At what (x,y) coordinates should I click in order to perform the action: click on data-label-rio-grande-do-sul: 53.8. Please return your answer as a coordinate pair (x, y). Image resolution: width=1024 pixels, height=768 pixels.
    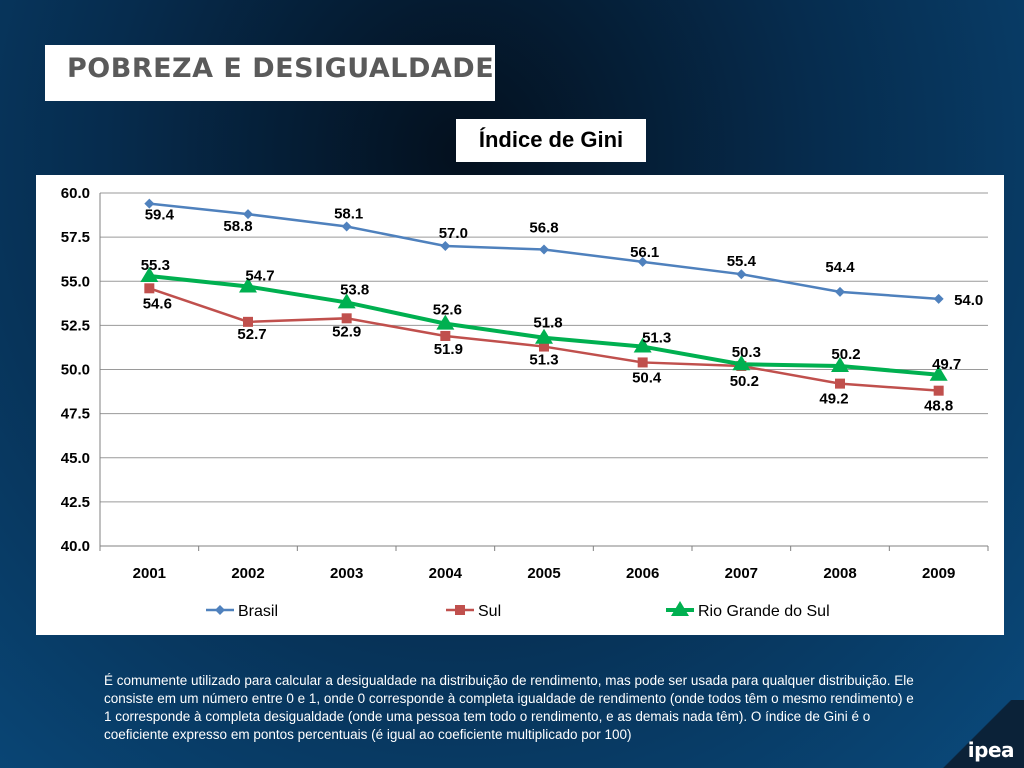
    Looking at the image, I should click on (354, 289).